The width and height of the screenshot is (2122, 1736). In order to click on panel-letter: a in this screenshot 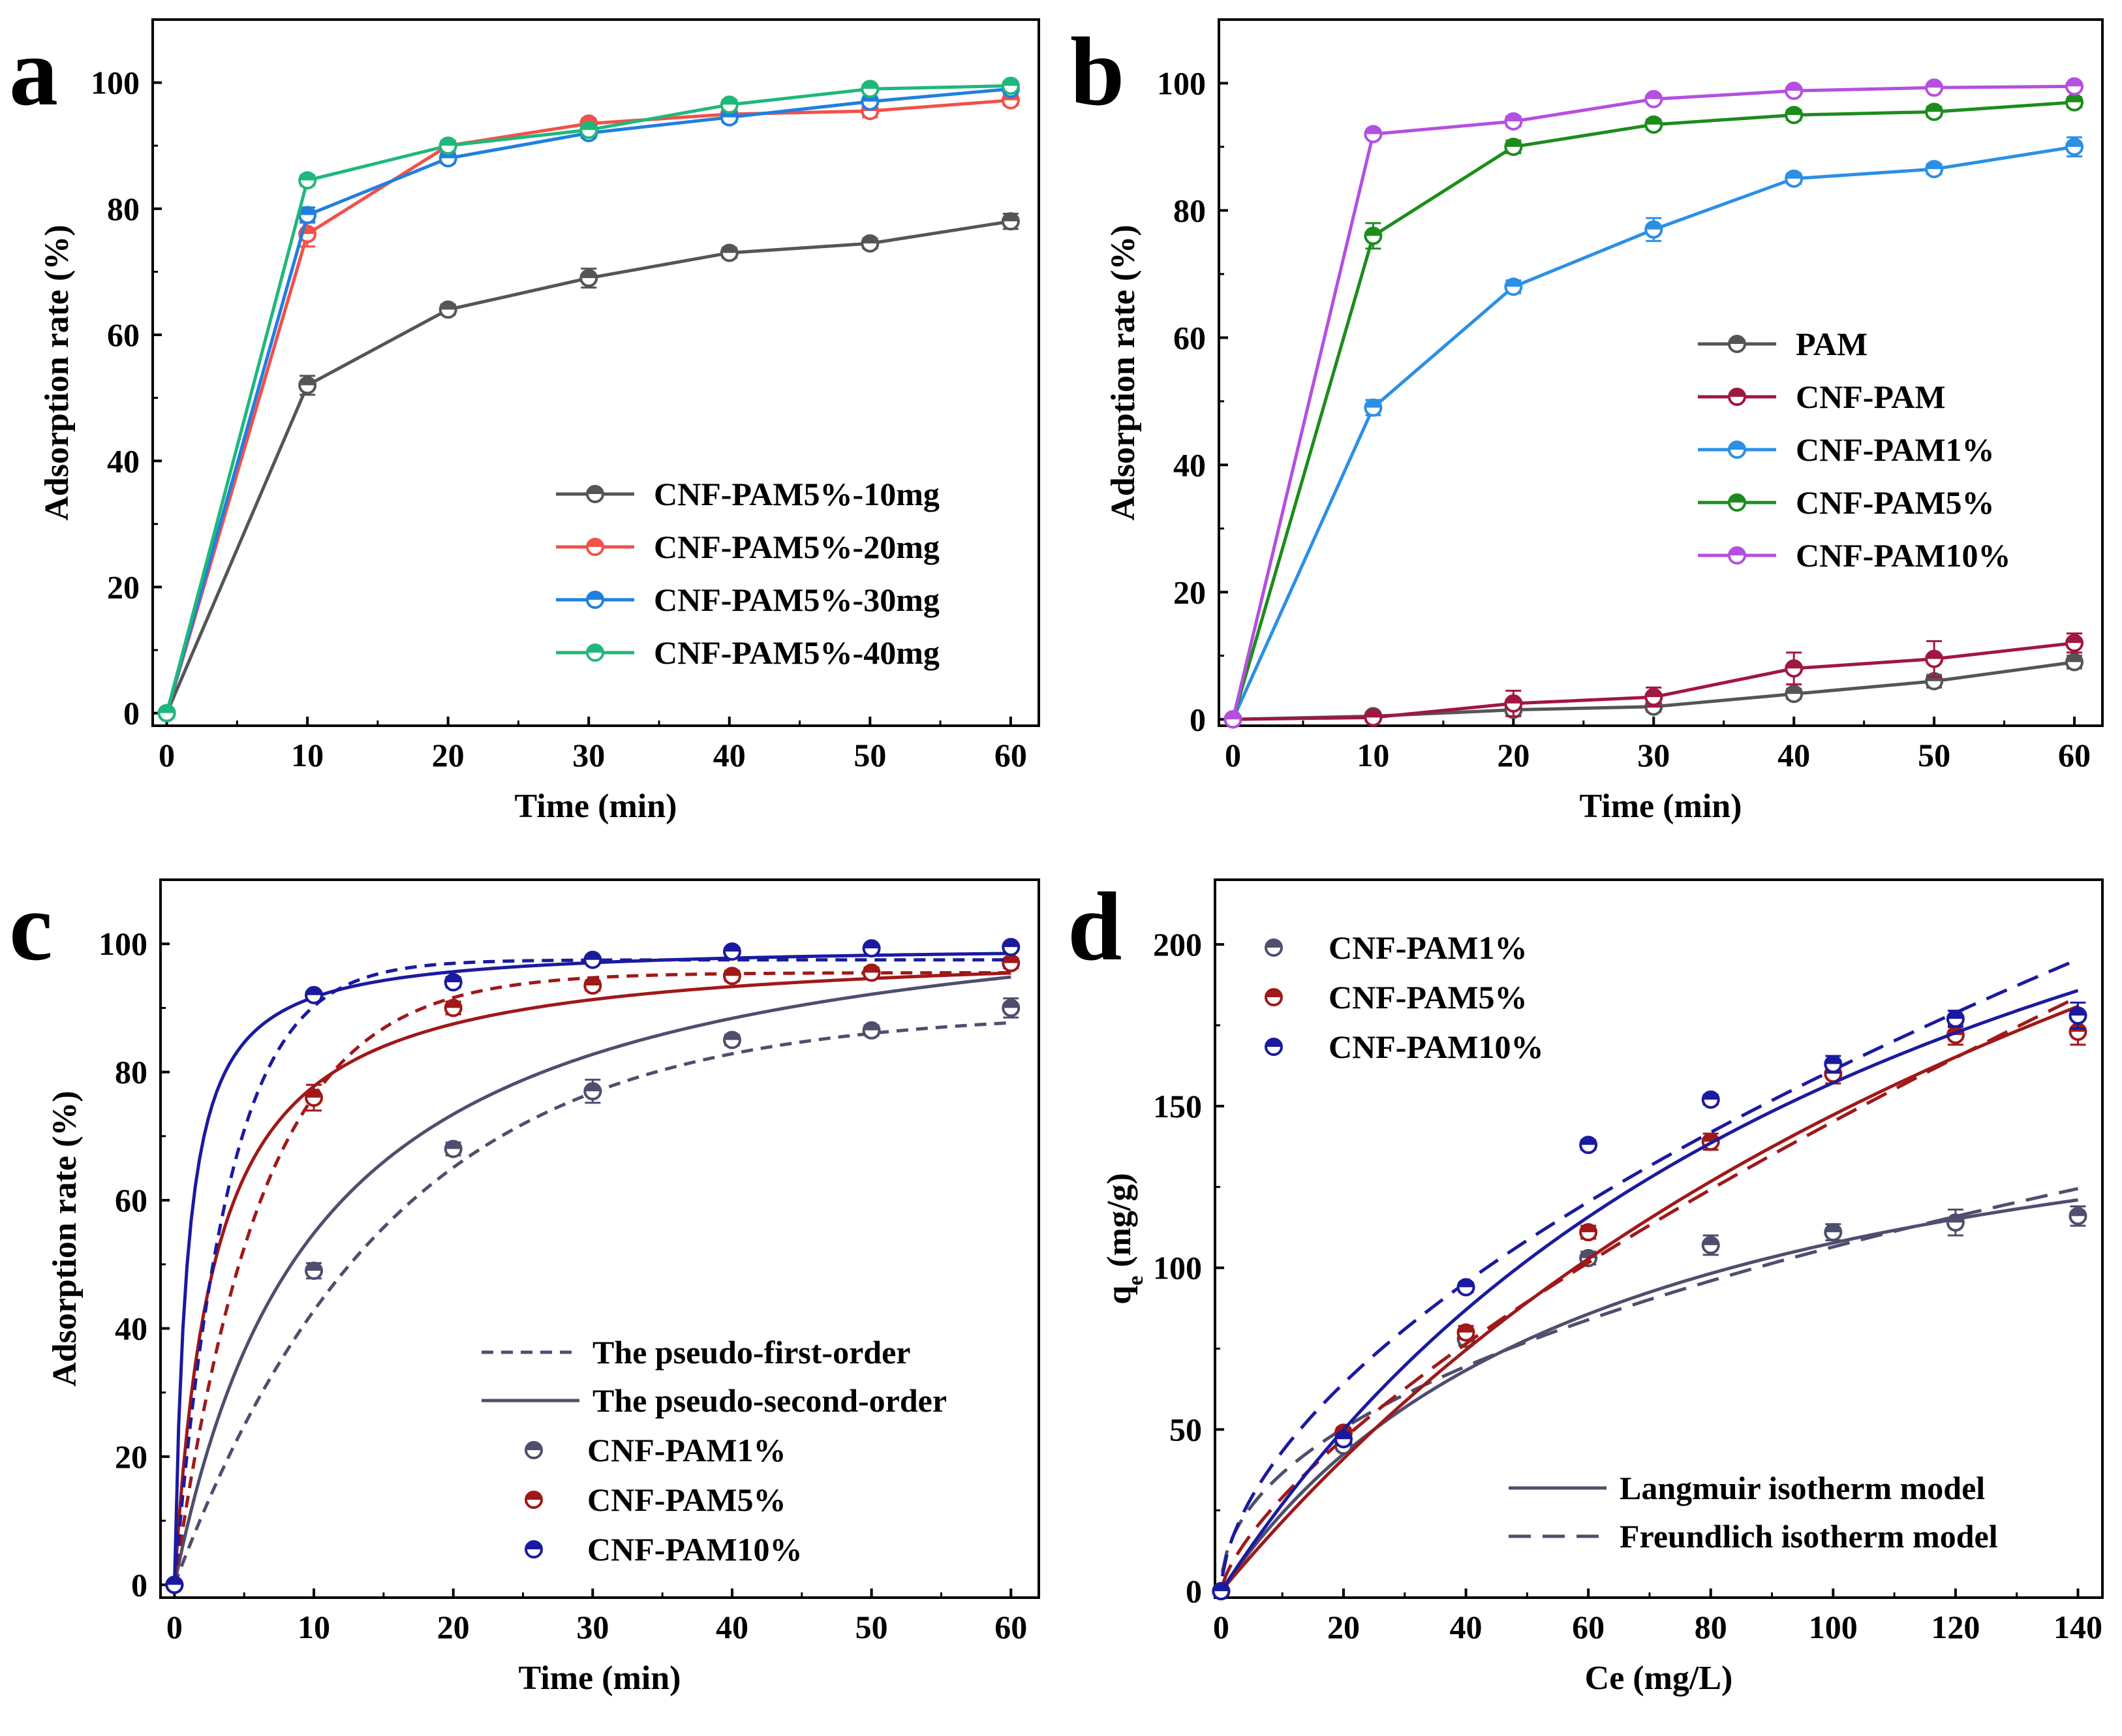, I will do `click(34, 72)`.